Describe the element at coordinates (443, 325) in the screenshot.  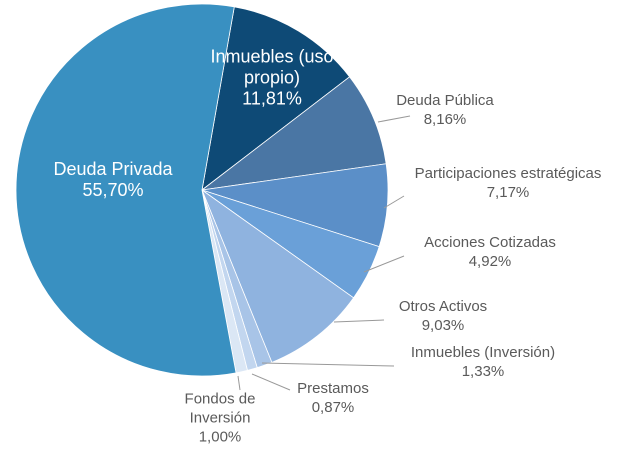
I see `value-label: 9,03%` at that location.